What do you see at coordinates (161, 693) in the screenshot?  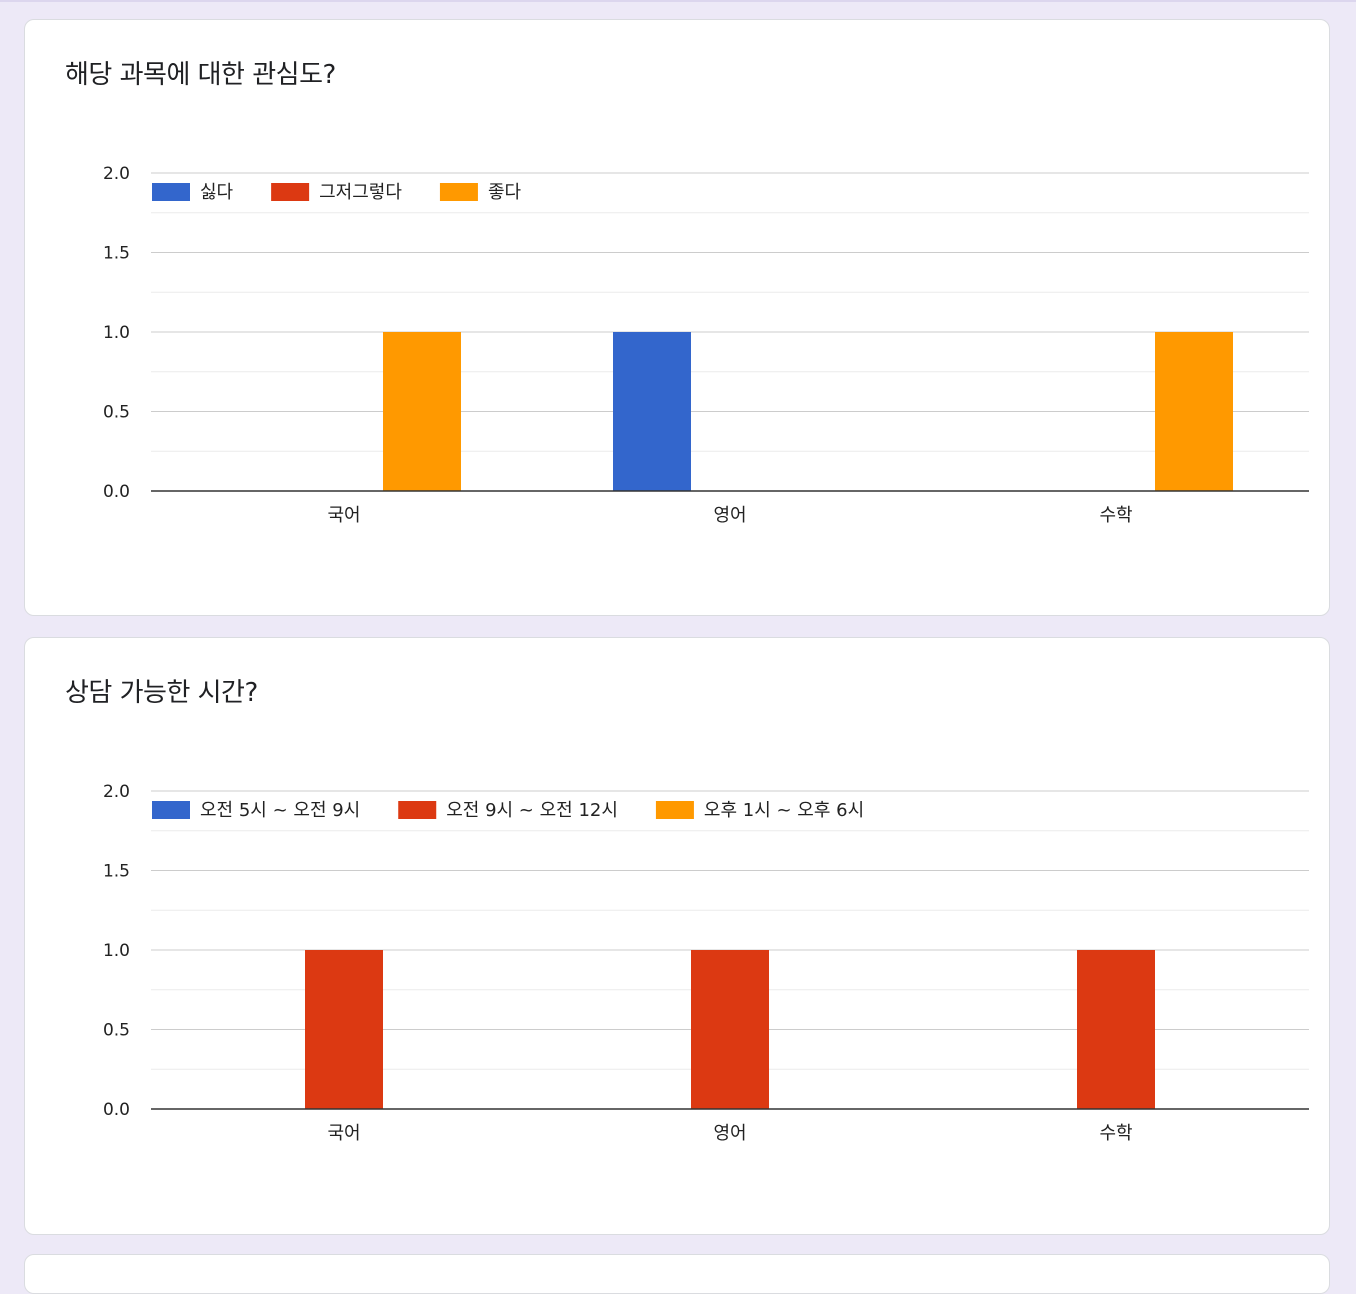 I see `question-title: 상담 가능한 시간?` at bounding box center [161, 693].